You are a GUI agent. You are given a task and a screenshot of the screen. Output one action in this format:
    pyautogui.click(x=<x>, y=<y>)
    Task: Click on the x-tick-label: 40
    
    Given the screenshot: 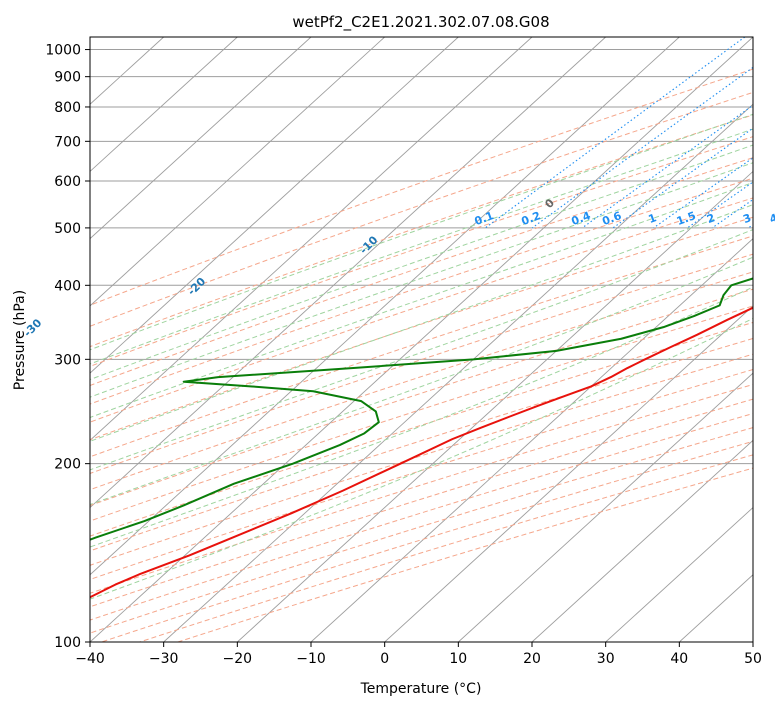 What is the action you would take?
    pyautogui.click(x=679, y=659)
    